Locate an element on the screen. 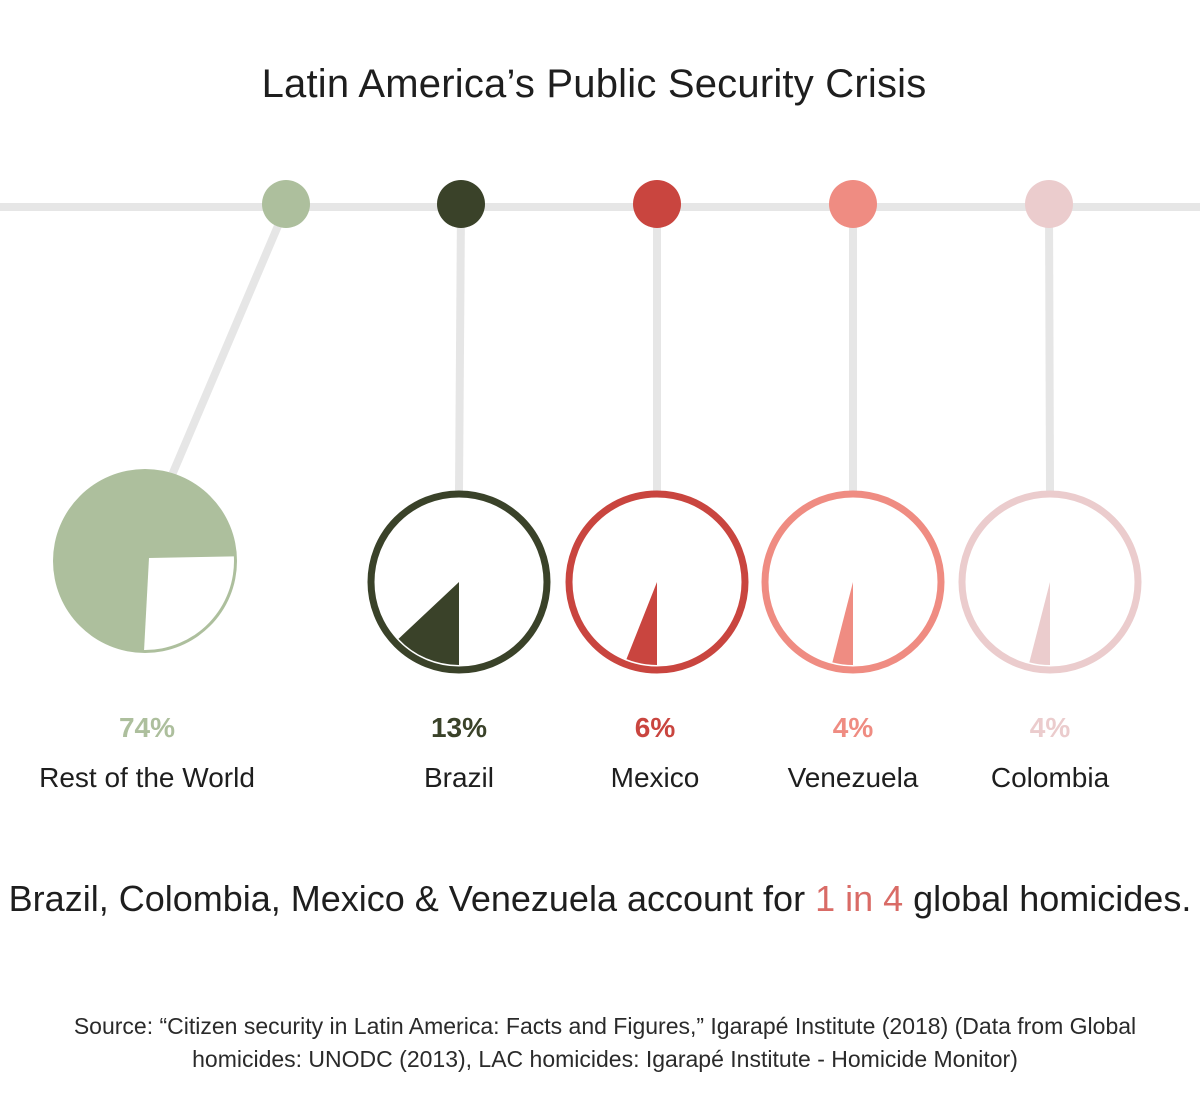  string-brazil is located at coordinates (460, 349).